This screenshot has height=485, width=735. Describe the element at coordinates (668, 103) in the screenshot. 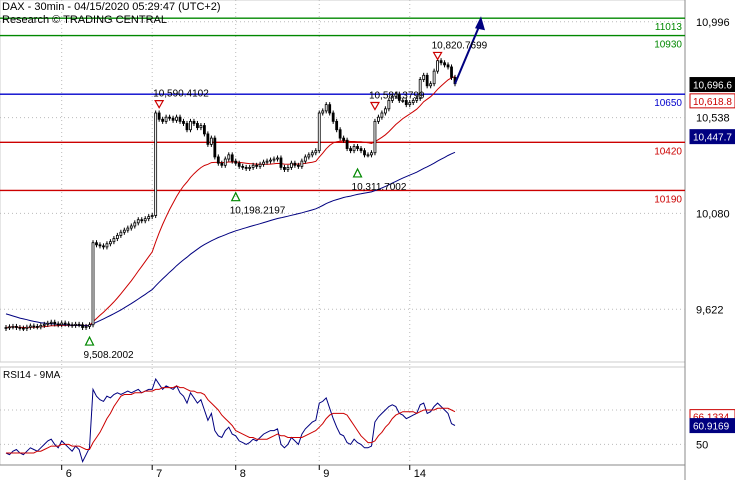

I see `level-label: 10650` at that location.